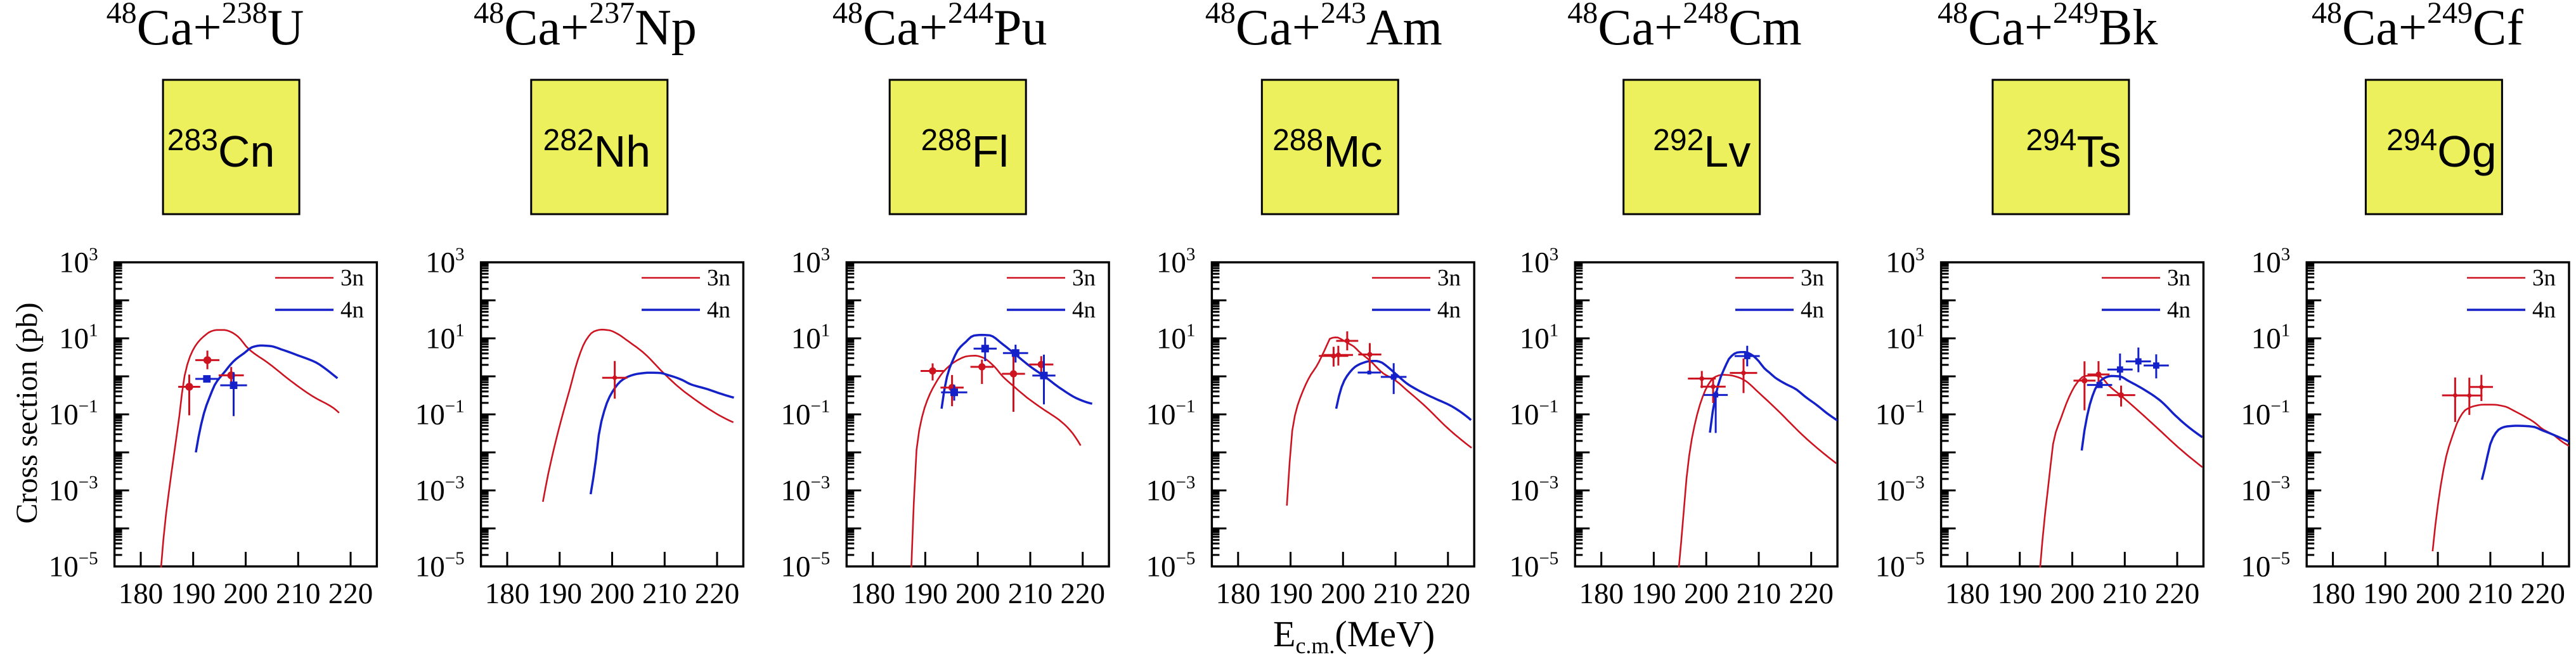 This screenshot has width=2576, height=664. Describe the element at coordinates (939, 28) in the screenshot. I see `svg-text: 48Ca+244Pu` at that location.